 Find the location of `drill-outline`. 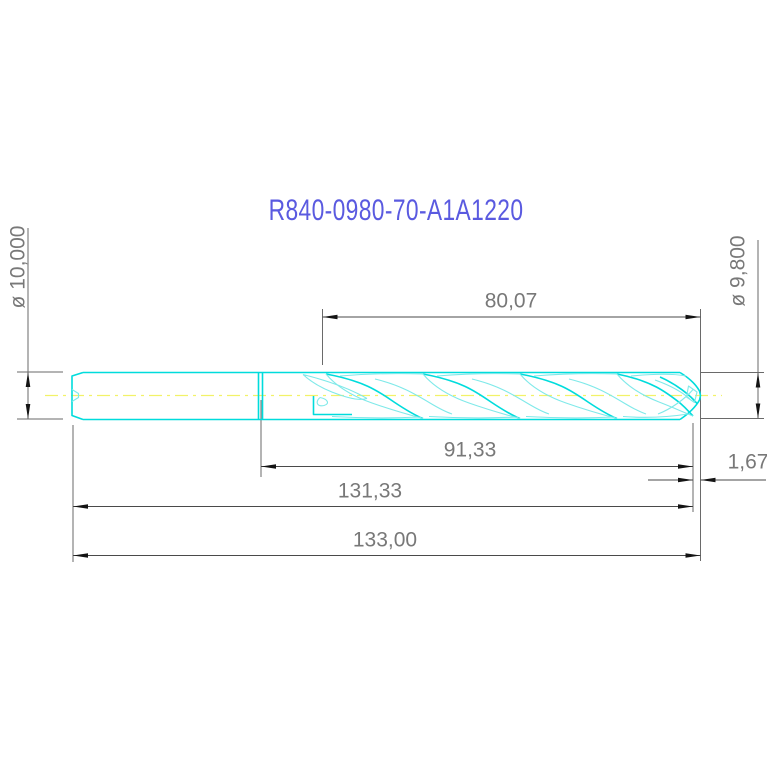

drill-outline is located at coordinates (386, 396).